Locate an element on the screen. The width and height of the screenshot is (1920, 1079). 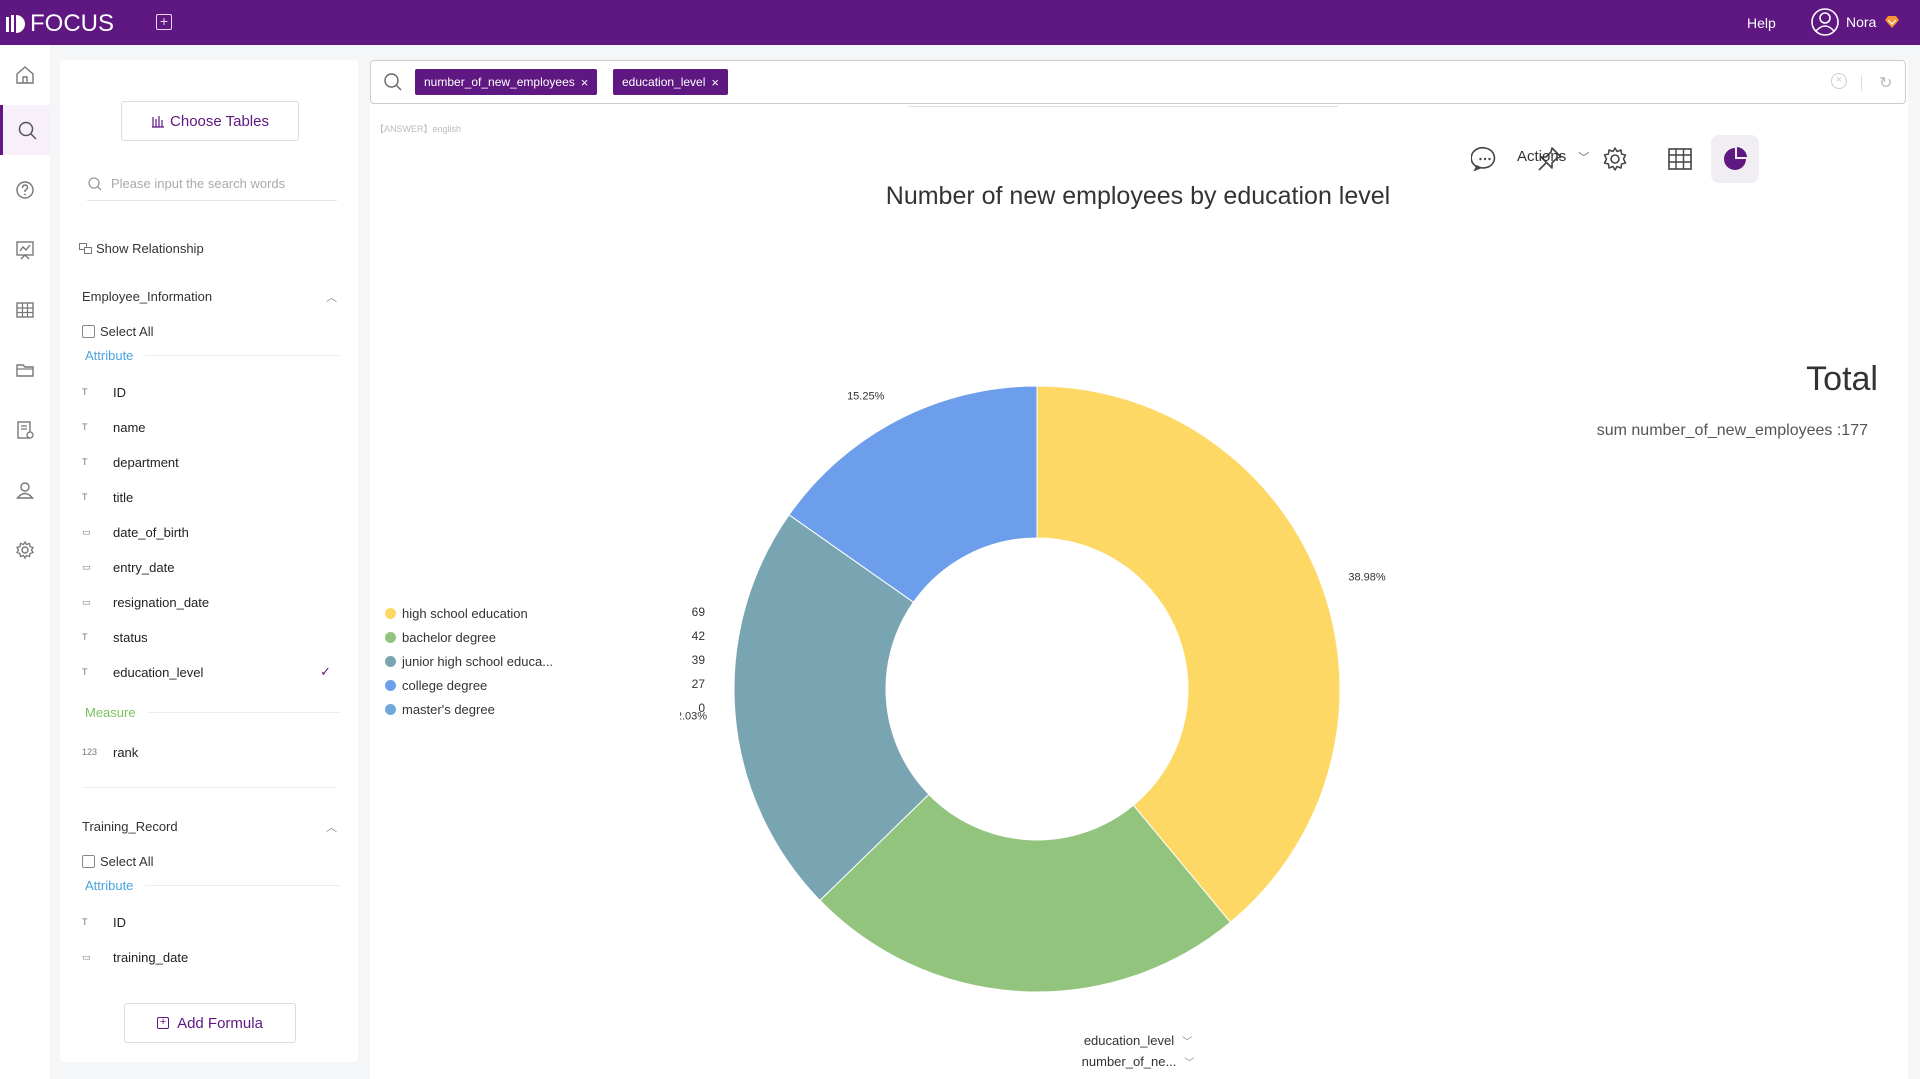
legend-item: college degree 27 is located at coordinates (545, 685).